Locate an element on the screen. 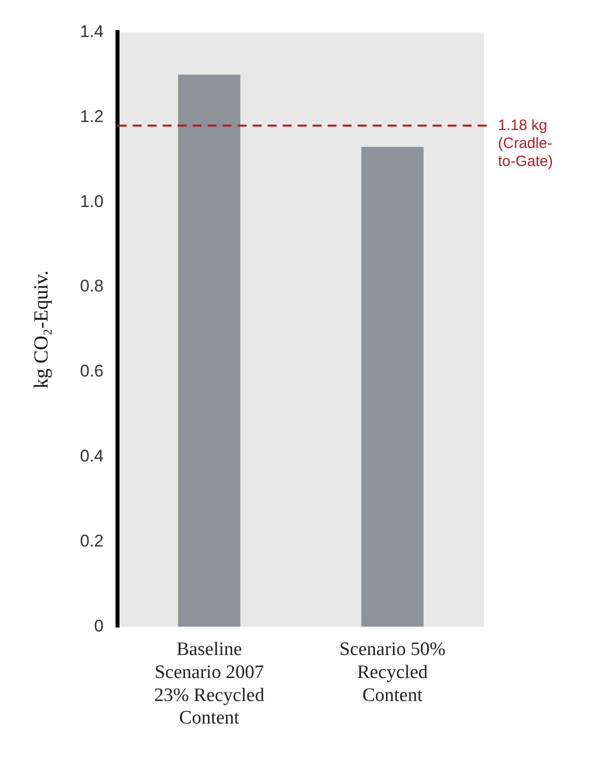 The width and height of the screenshot is (594, 762). y-tick-label: 1.0 is located at coordinates (92, 201).